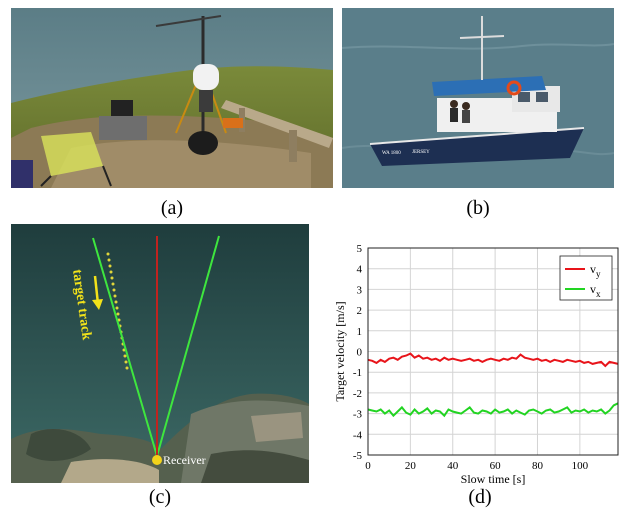 The width and height of the screenshot is (624, 515). I want to click on y-tick-label: 0, so click(360, 353).